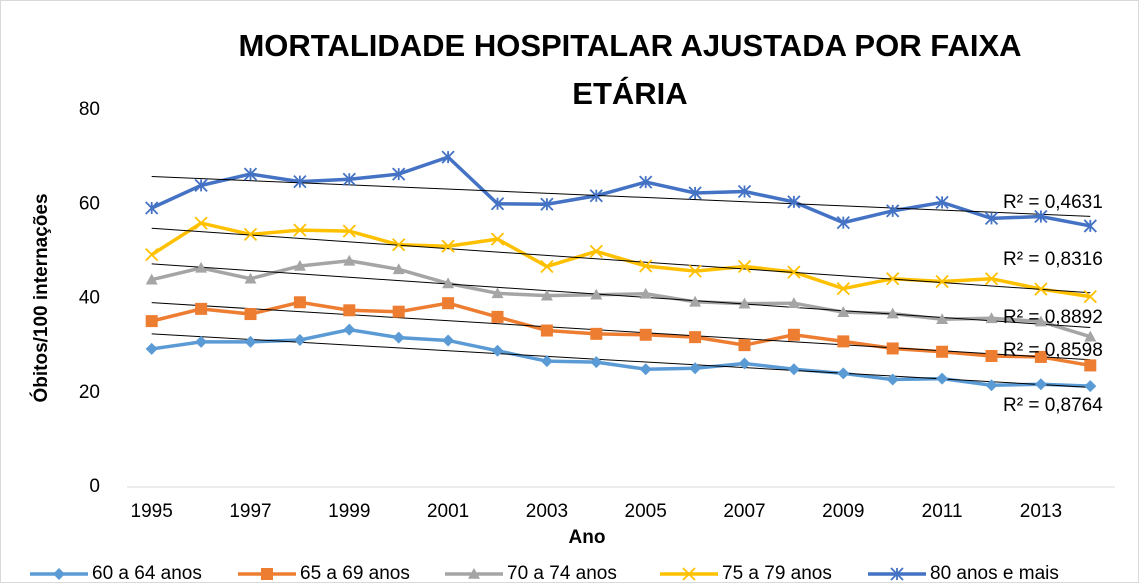 This screenshot has width=1139, height=583. What do you see at coordinates (1053, 405) in the screenshot?
I see `trendline-label: R² = 0,8764` at bounding box center [1053, 405].